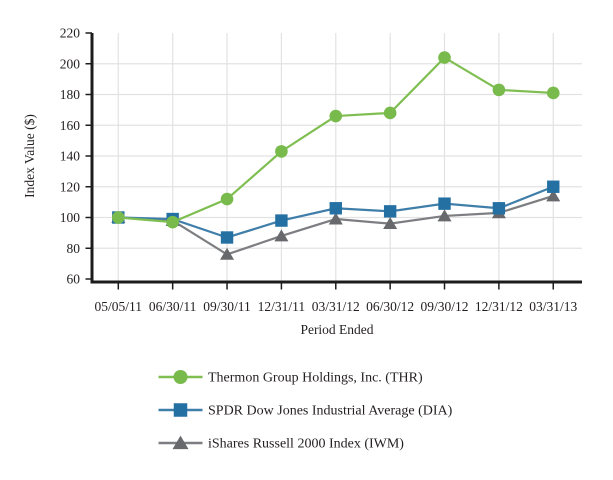  Describe the element at coordinates (70, 186) in the screenshot. I see `y-tick-label-120: 120` at that location.